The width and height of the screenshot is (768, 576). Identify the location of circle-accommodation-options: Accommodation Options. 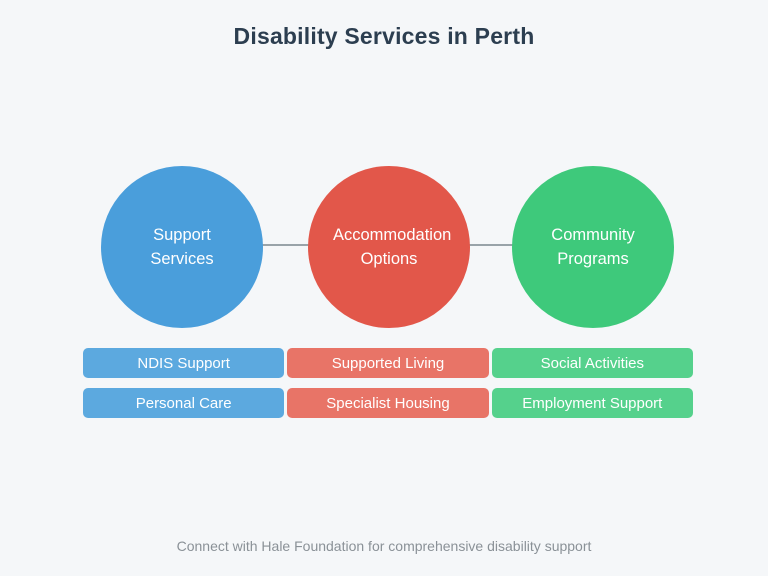
(389, 247).